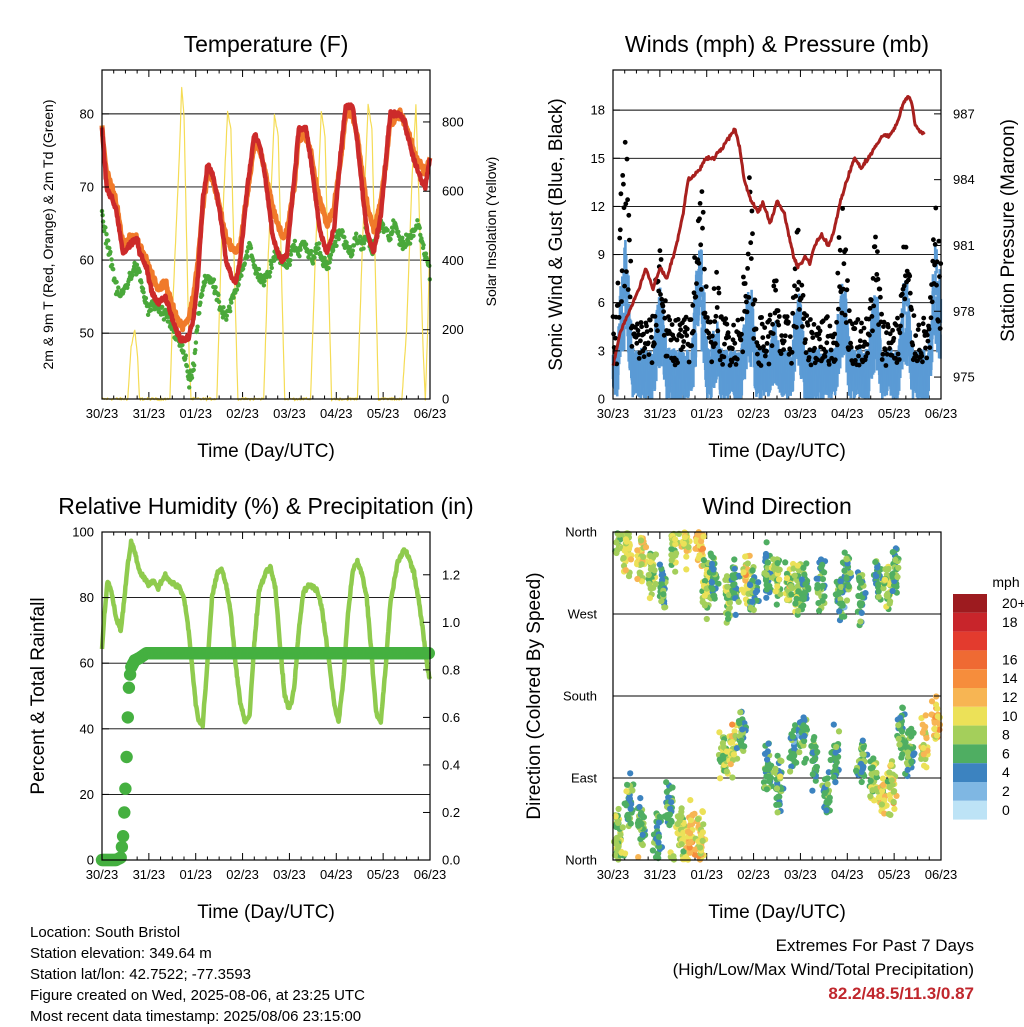 The height and width of the screenshot is (1027, 1024). What do you see at coordinates (383, 874) in the screenshot?
I see `x-tick-label: 05/23` at bounding box center [383, 874].